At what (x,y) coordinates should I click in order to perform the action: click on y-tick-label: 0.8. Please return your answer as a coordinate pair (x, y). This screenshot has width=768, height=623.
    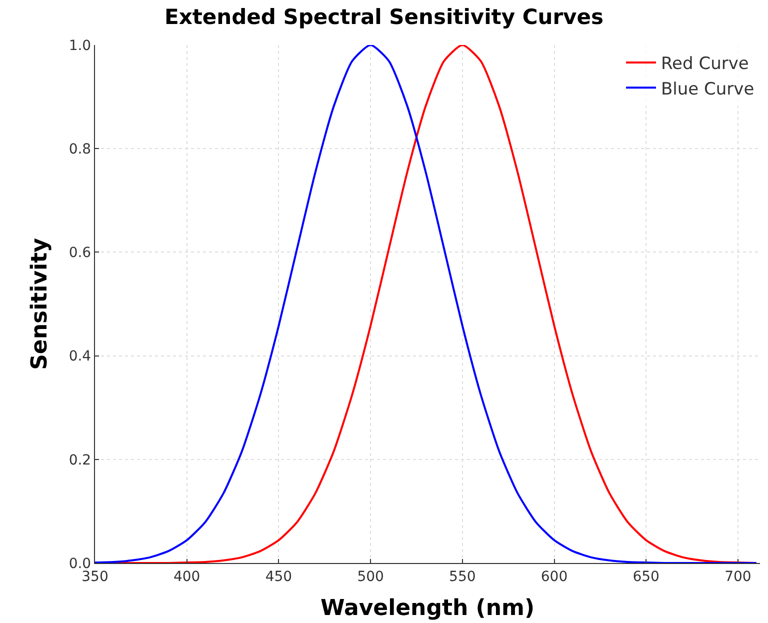
    Looking at the image, I should click on (80, 150).